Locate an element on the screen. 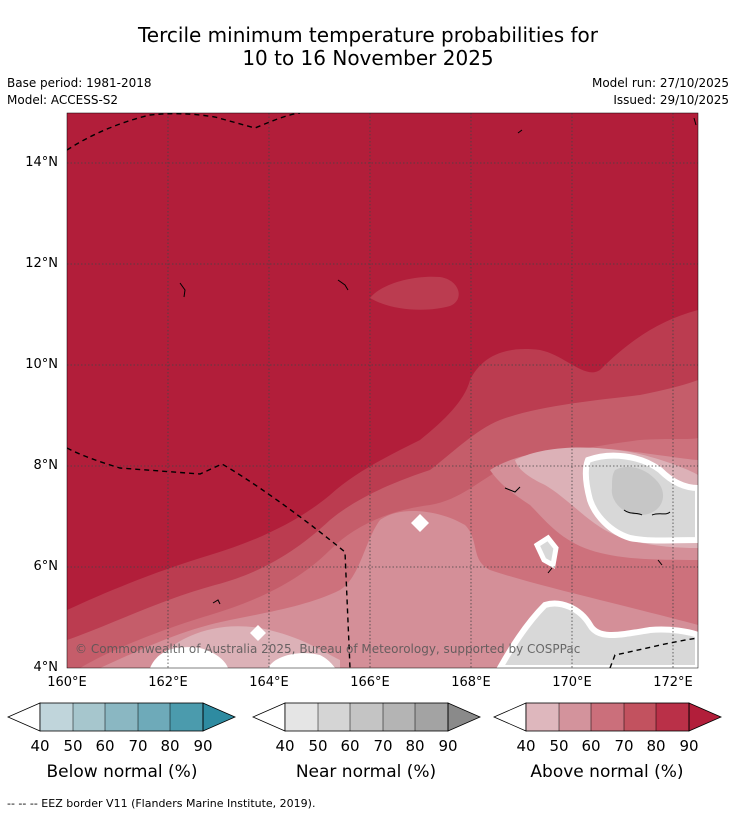 This screenshot has height=816, width=736. cb-below-tick: 90 is located at coordinates (203, 746).